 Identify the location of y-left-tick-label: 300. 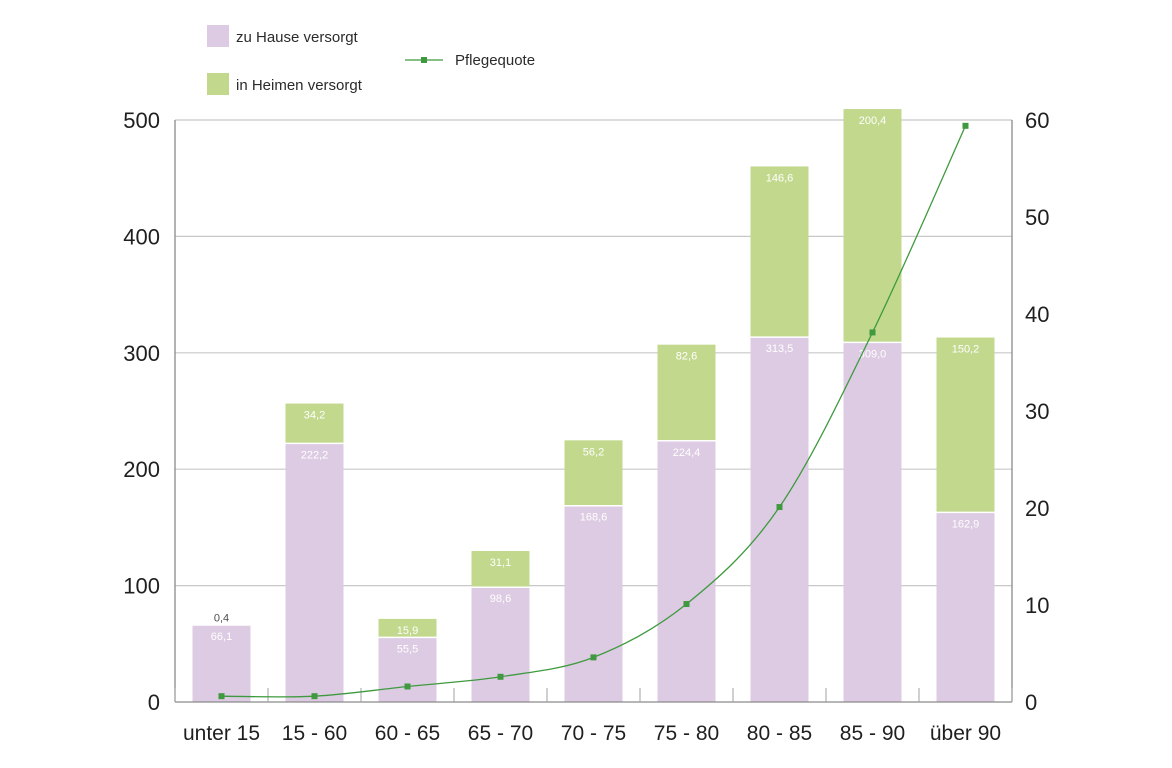
(141, 353).